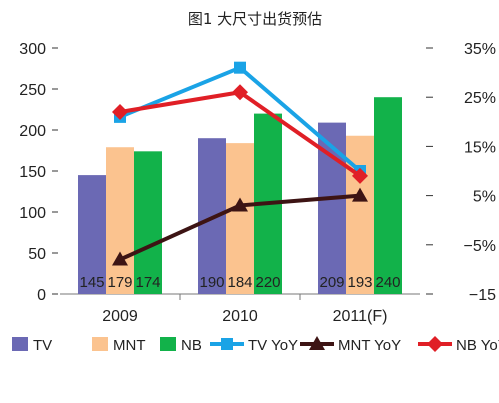 The width and height of the screenshot is (499, 403). Describe the element at coordinates (482, 295) in the screenshot. I see `y2-tick-label: −15` at that location.